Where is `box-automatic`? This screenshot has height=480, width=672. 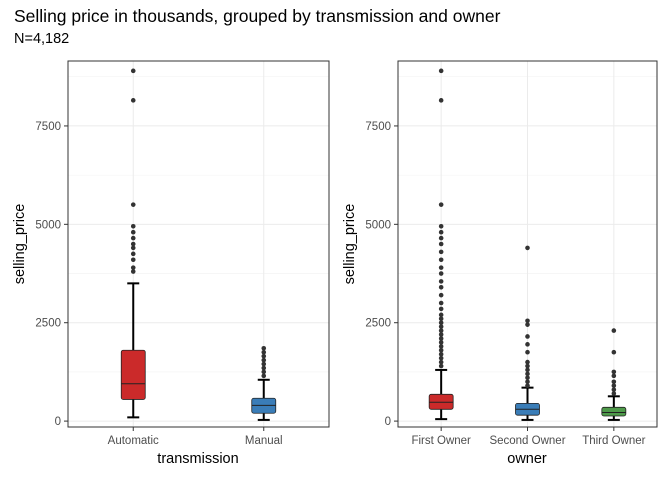
box-automatic is located at coordinates (133, 243).